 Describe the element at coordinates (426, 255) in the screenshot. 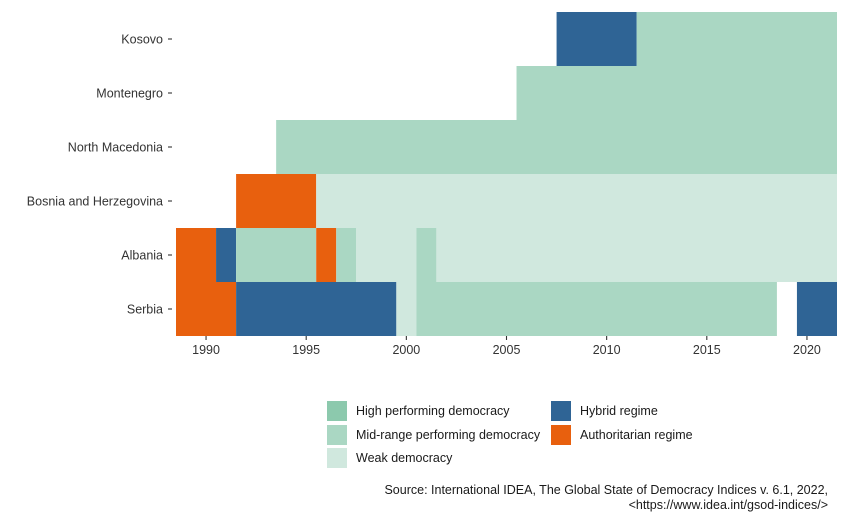

I see `cell-albania-2001-2001` at that location.